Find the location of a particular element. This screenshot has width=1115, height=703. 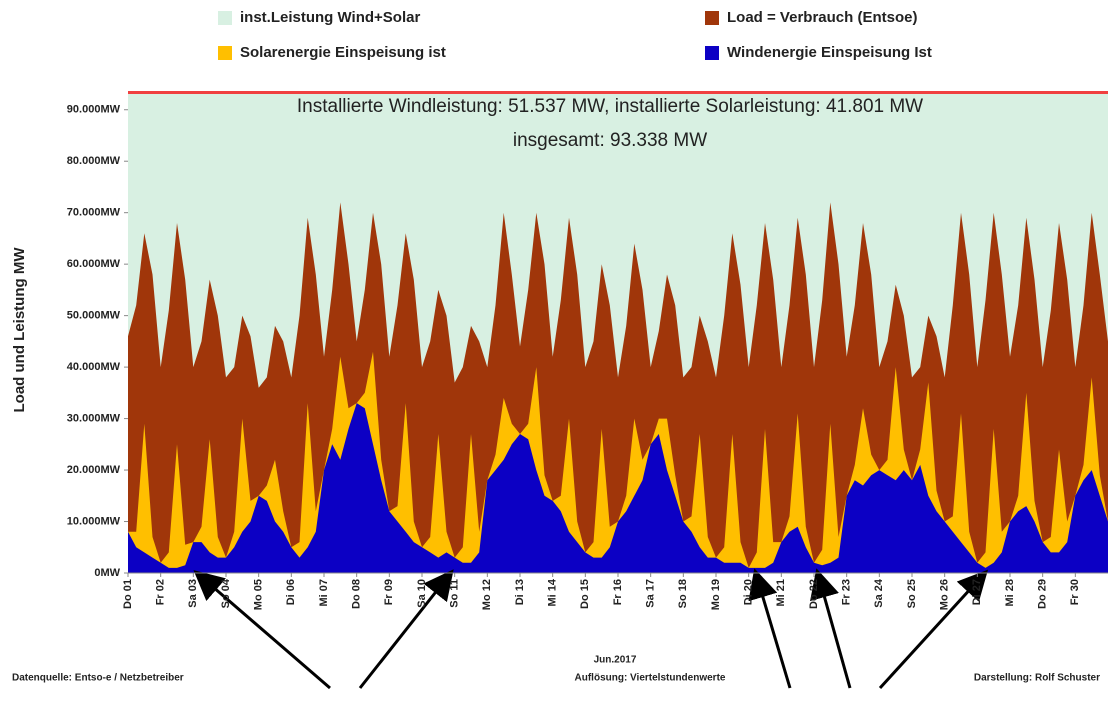

footer-author: Darstellung: Rolf Schuster is located at coordinates (1037, 678).